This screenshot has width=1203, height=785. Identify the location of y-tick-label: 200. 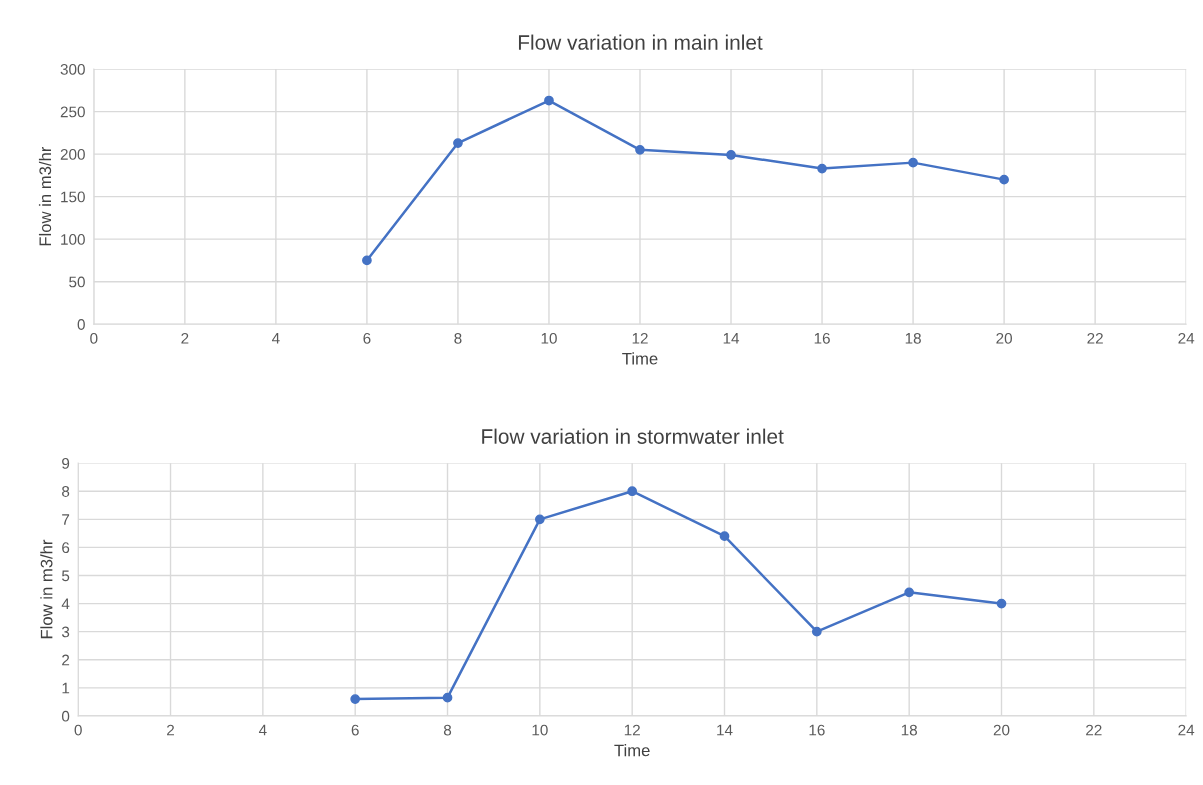
(72, 154).